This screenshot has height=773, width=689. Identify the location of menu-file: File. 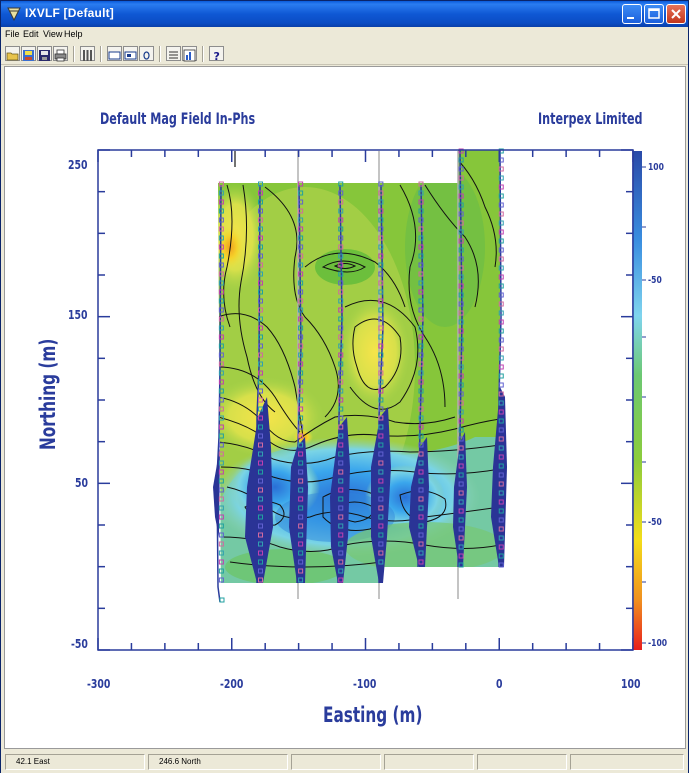
(12, 34).